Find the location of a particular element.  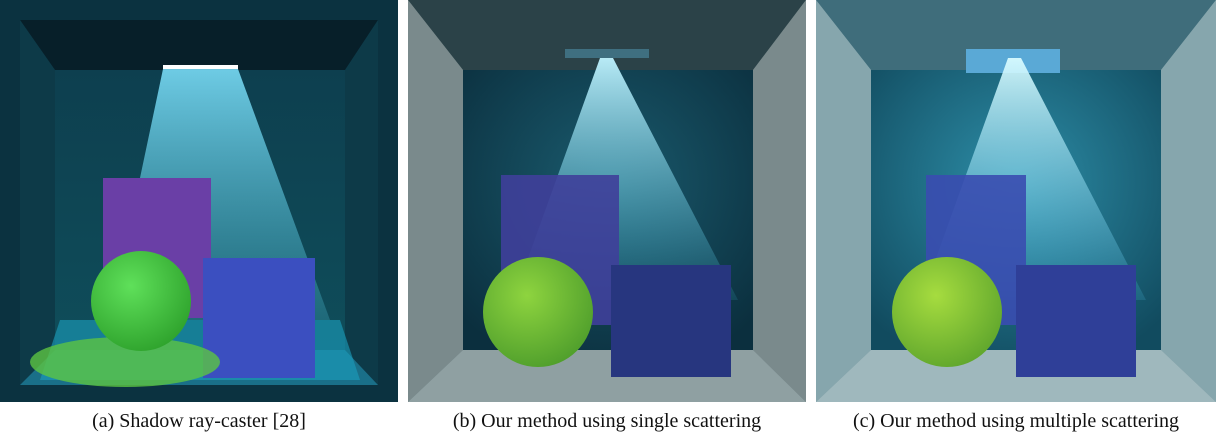

panel-b-caption: (b) Our method using single scattering is located at coordinates (607, 421).